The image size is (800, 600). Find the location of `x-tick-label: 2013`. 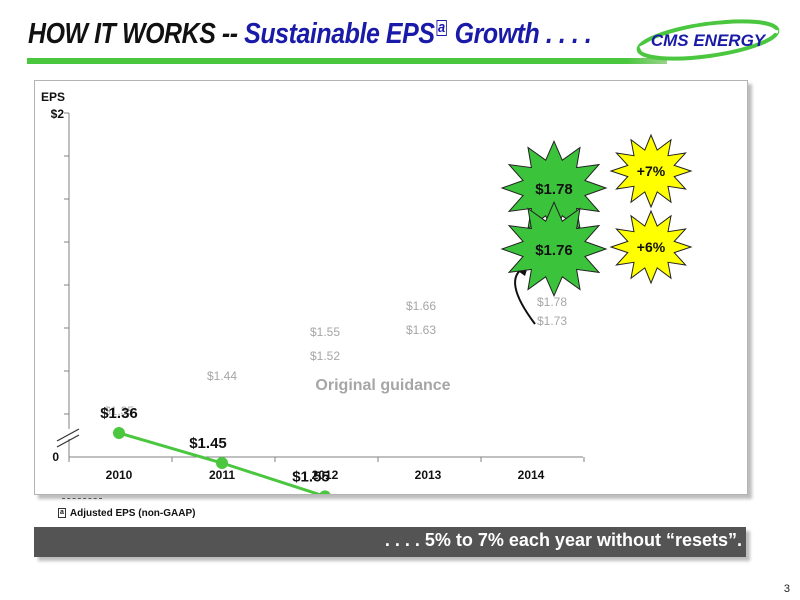

x-tick-label: 2013 is located at coordinates (428, 475).